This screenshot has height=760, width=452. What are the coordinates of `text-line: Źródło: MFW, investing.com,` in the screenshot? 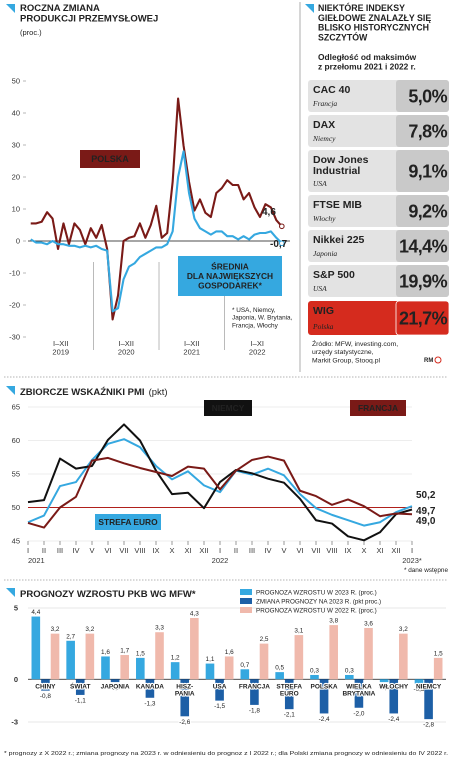 It's located at (355, 343).